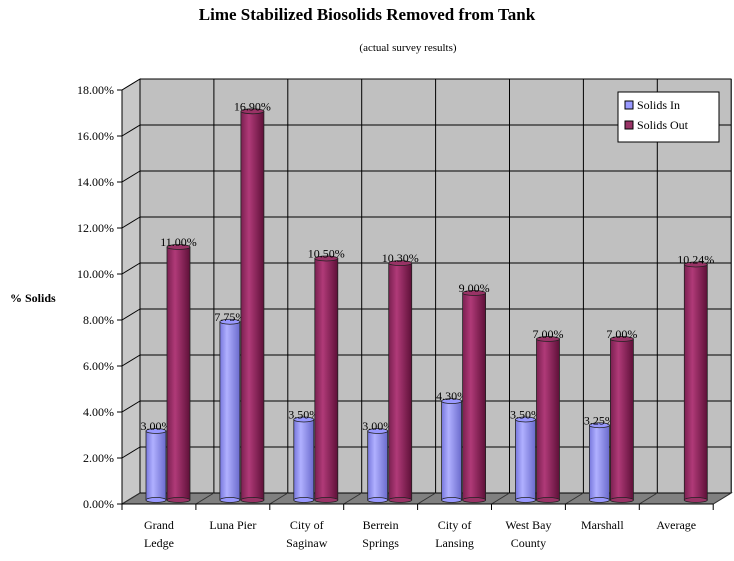 This screenshot has width=734, height=561. Describe the element at coordinates (98, 320) in the screenshot. I see `y-tick-label: 8.00%` at that location.